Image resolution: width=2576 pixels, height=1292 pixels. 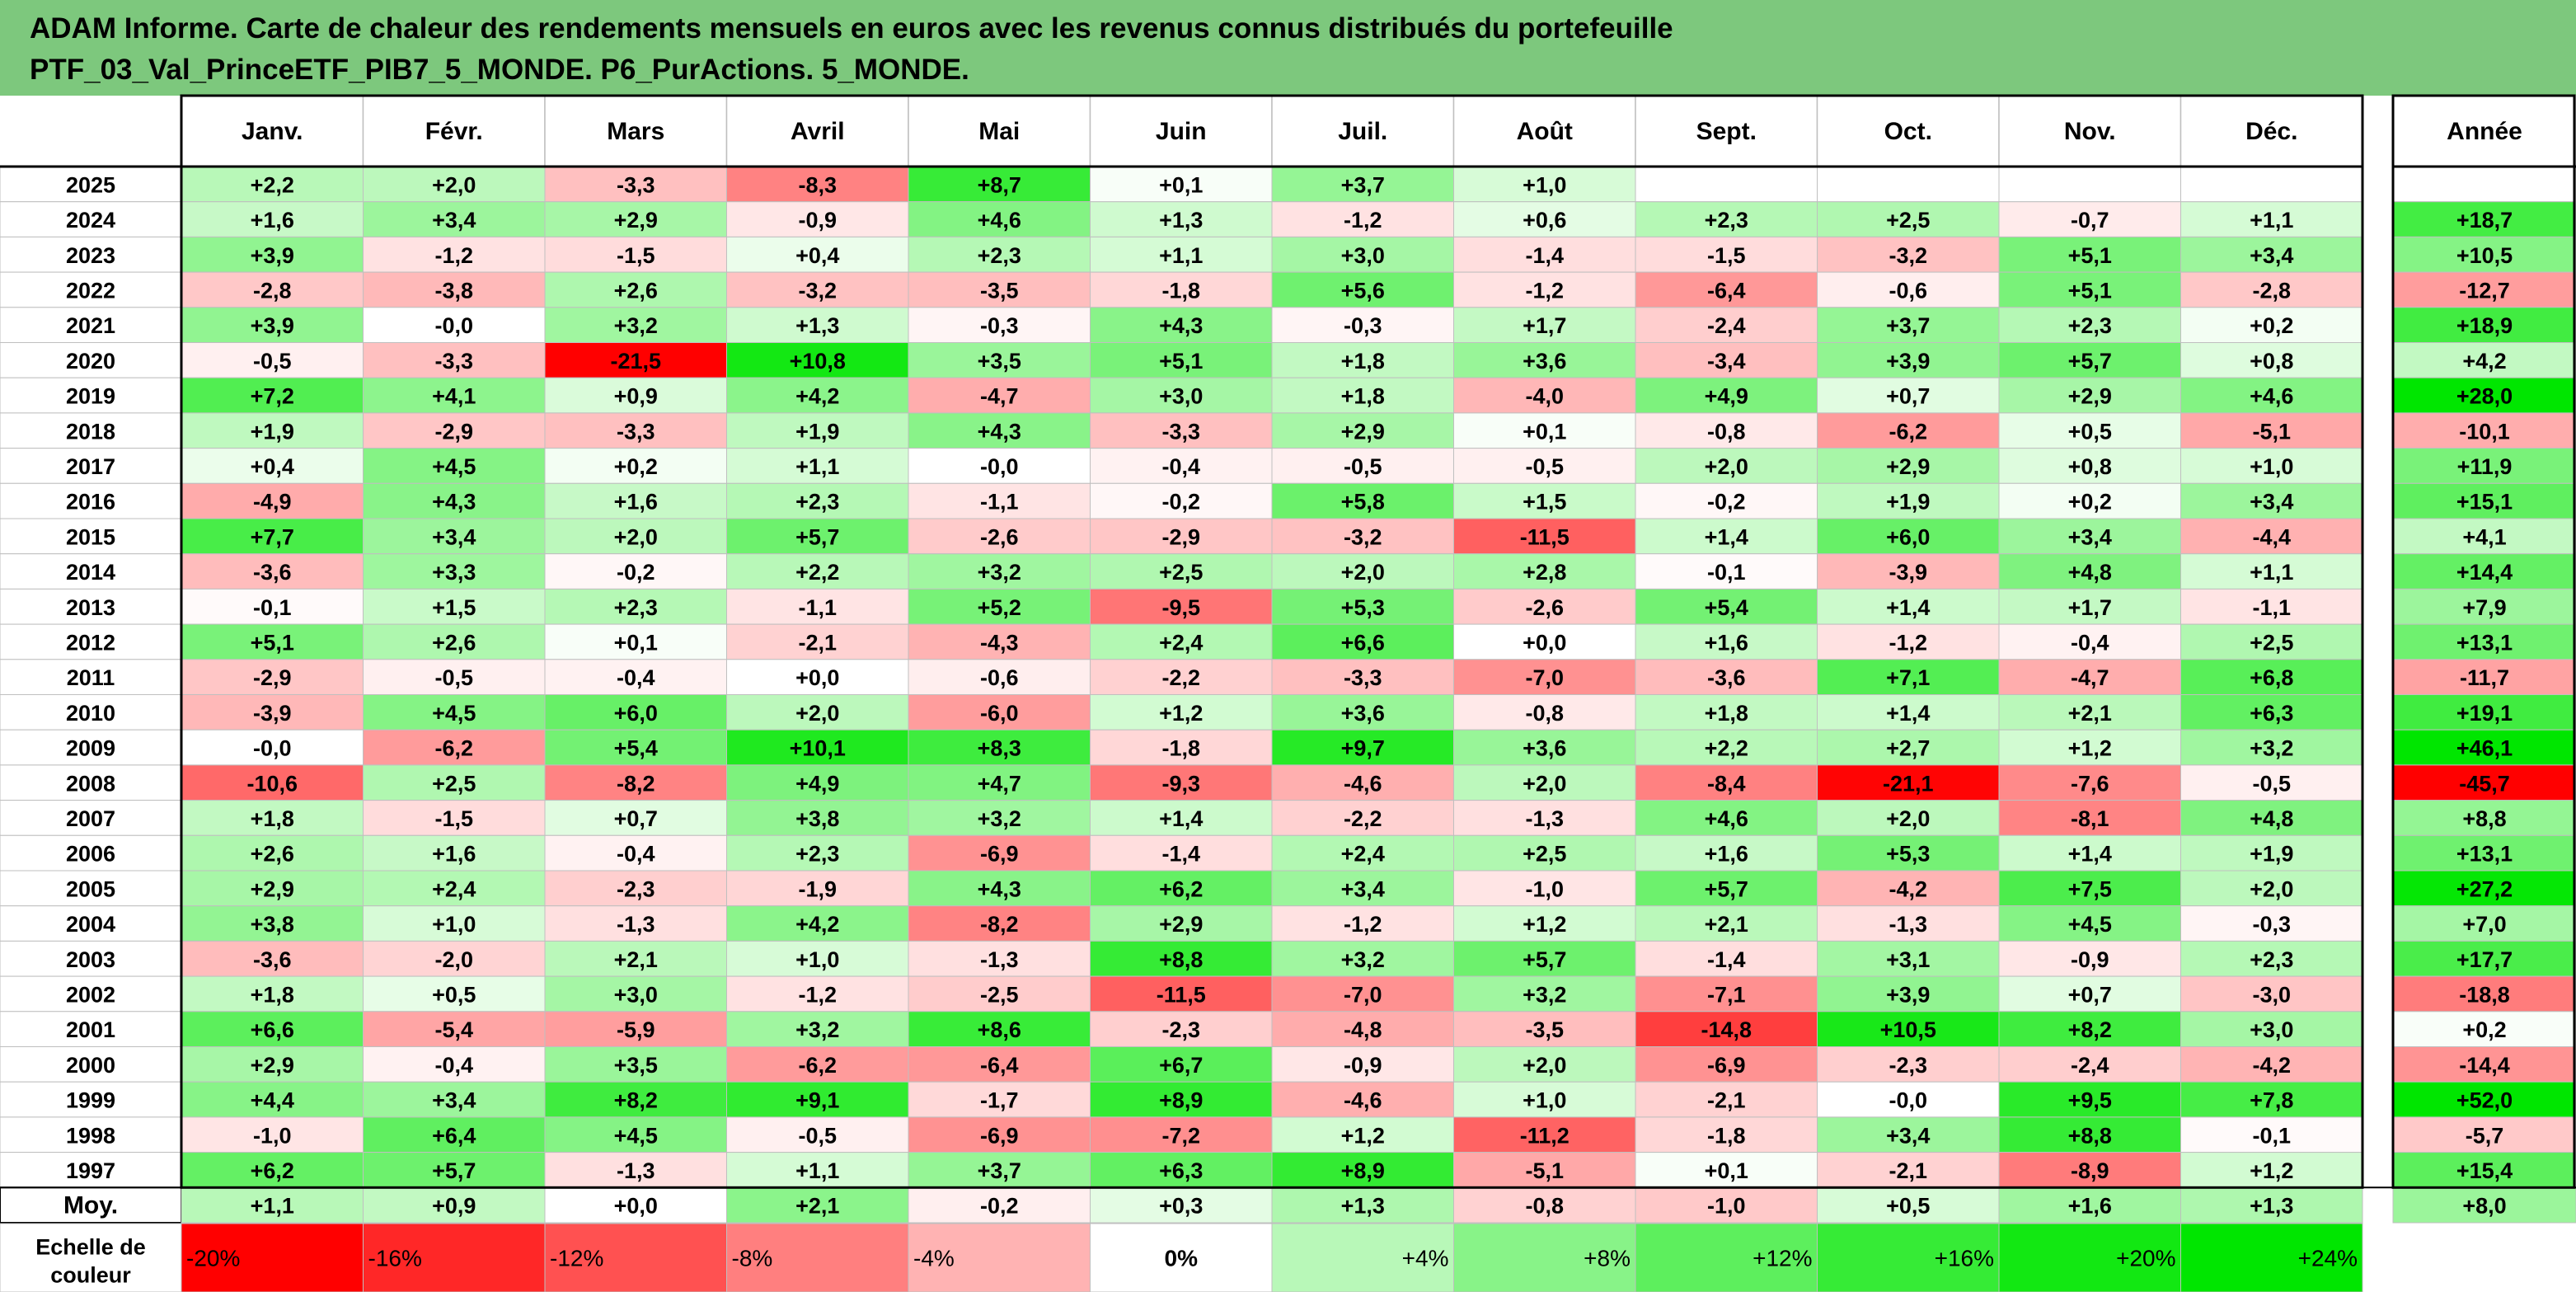 What do you see at coordinates (1545, 713) in the screenshot?
I see `heat-cell-value: -0,8` at bounding box center [1545, 713].